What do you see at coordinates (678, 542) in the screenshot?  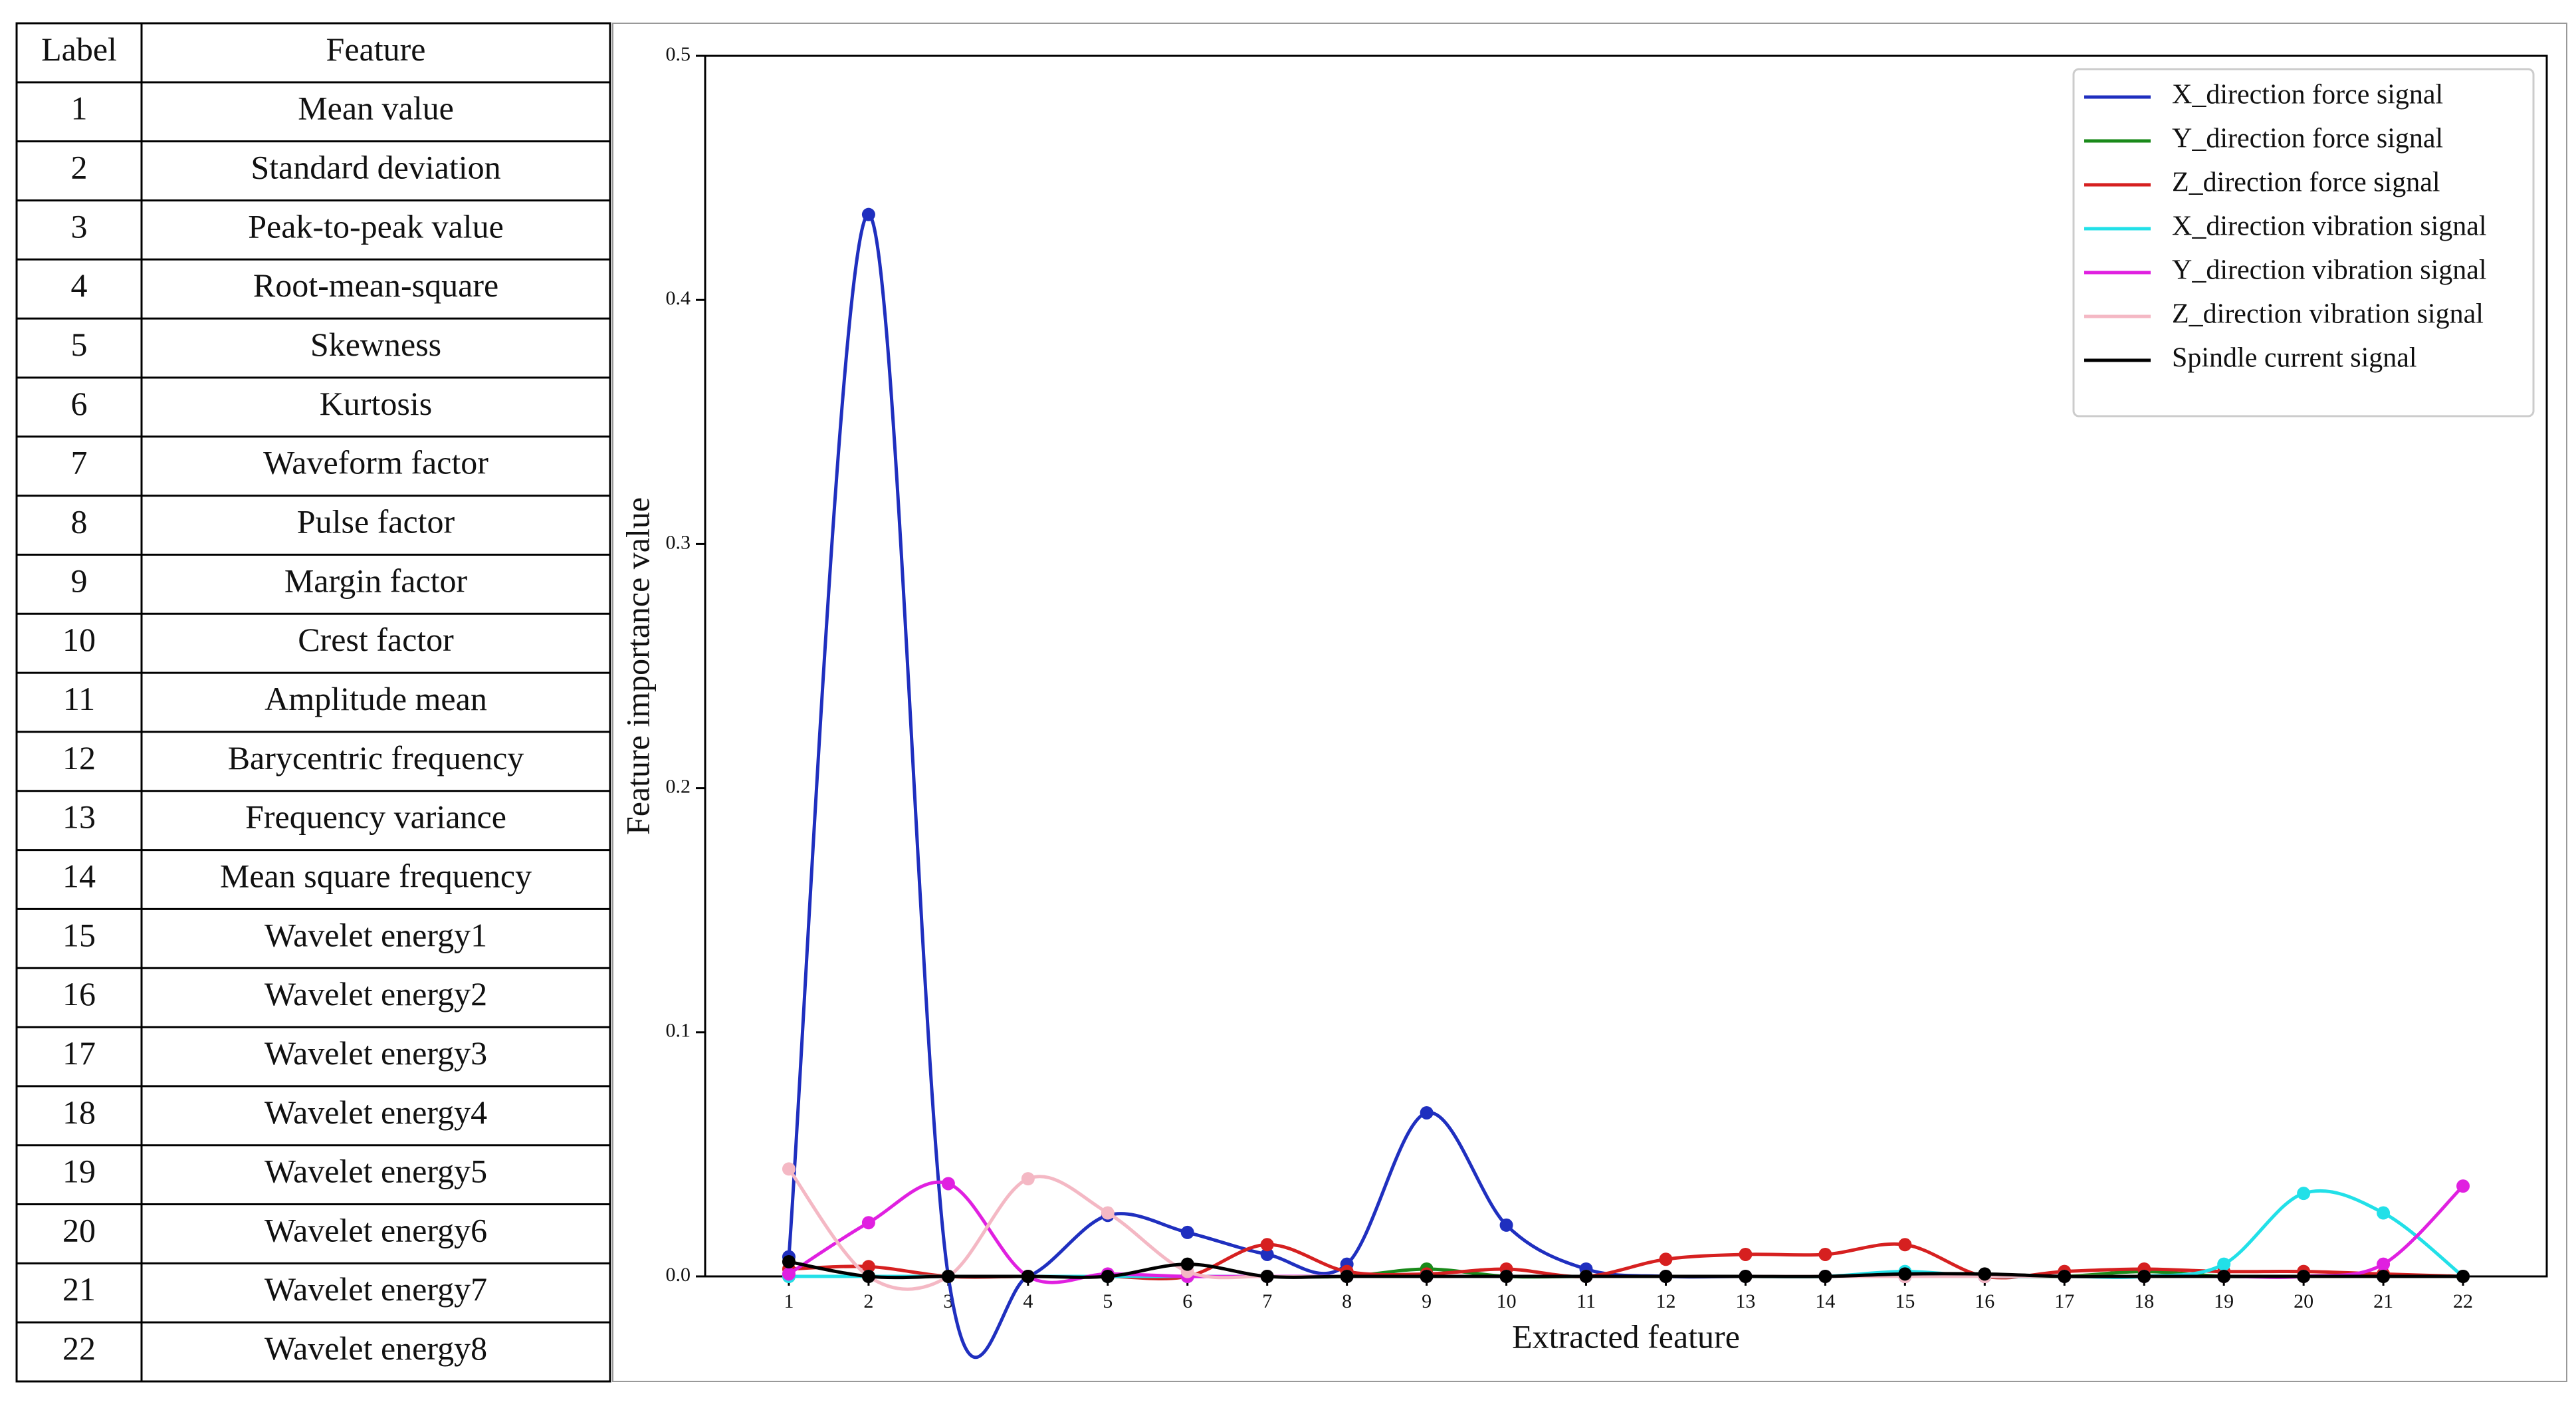 I see `y-tick-label: 0.3` at bounding box center [678, 542].